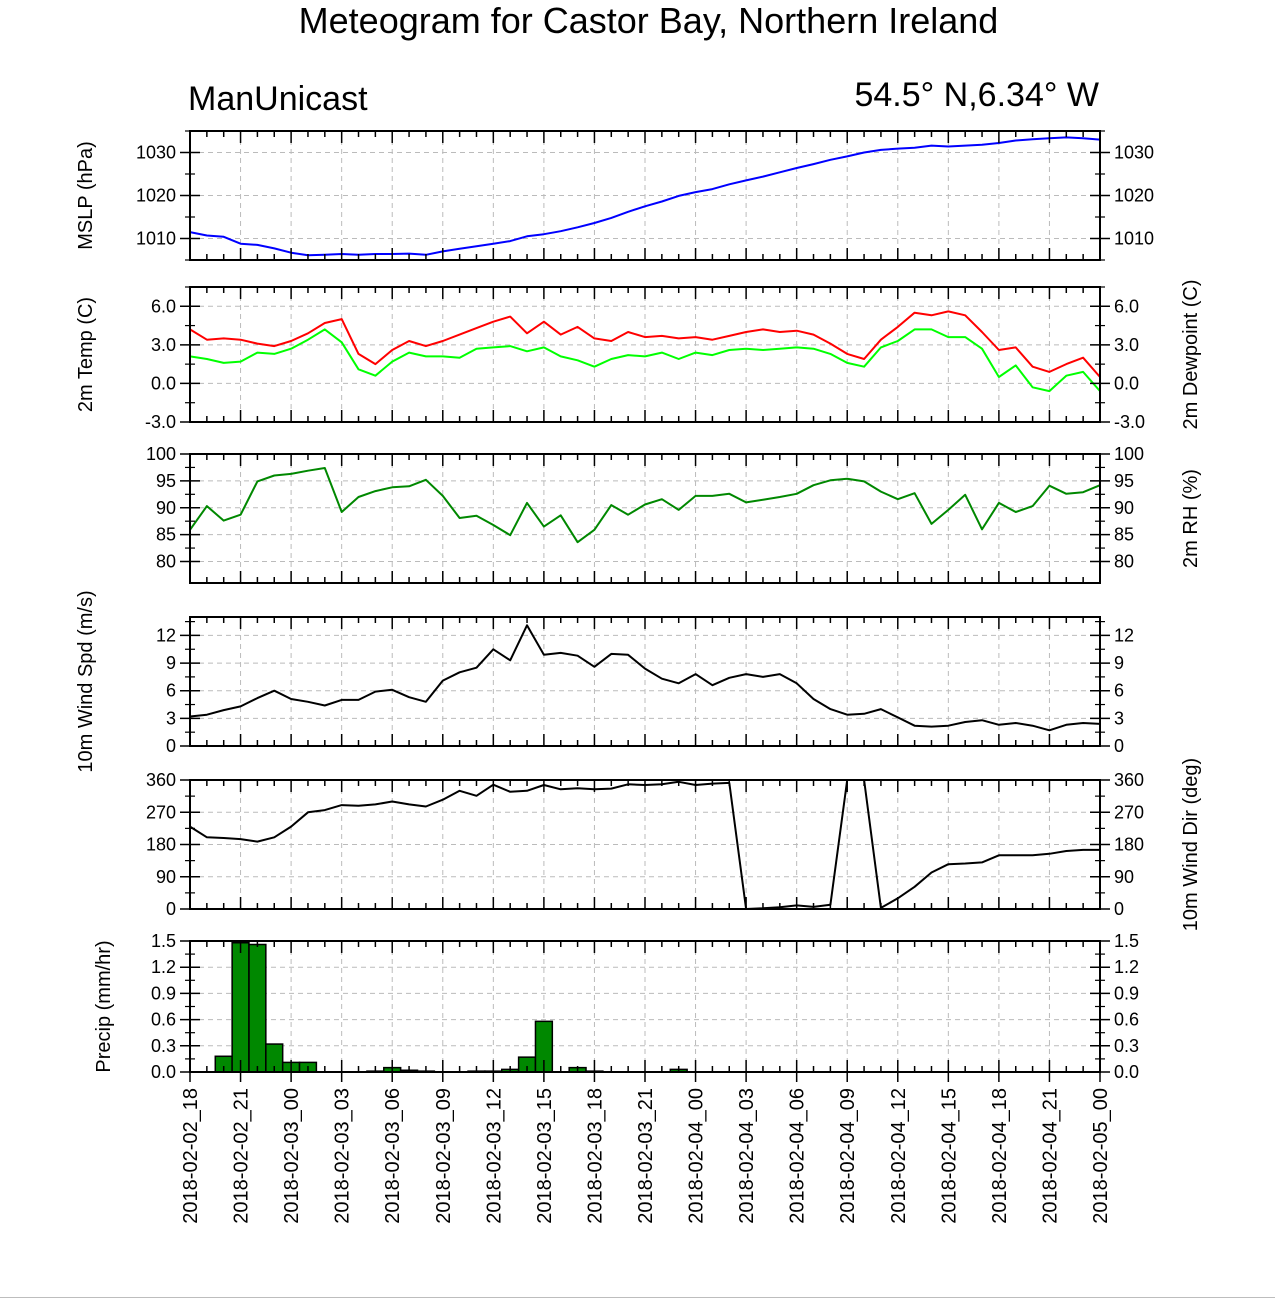 This screenshot has height=1299, width=1275. What do you see at coordinates (161, 845) in the screenshot?
I see `wdir-ytick-label-left: 180` at bounding box center [161, 845].